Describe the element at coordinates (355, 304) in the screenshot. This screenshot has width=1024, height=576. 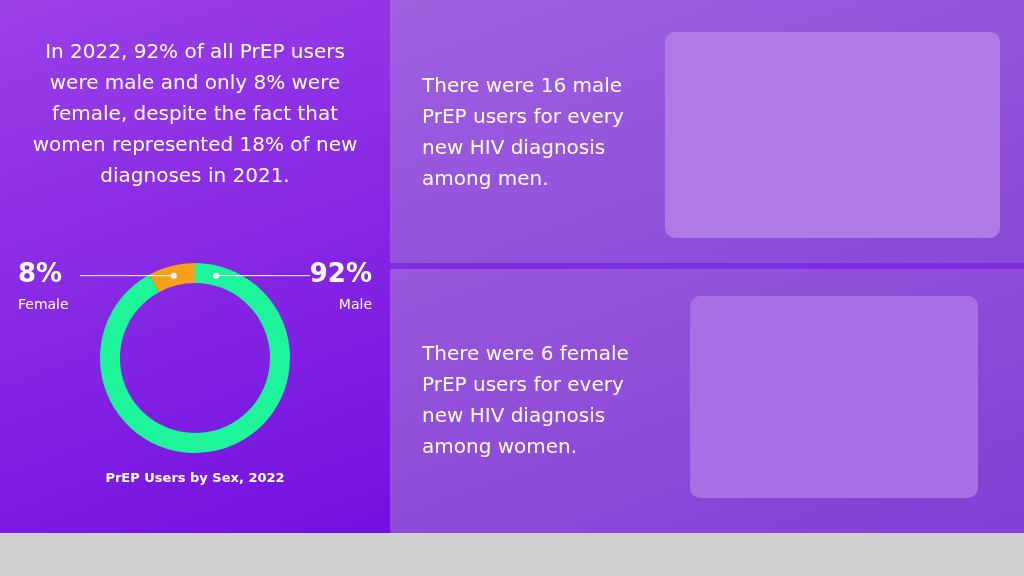
I see `slice-label: Male` at that location.